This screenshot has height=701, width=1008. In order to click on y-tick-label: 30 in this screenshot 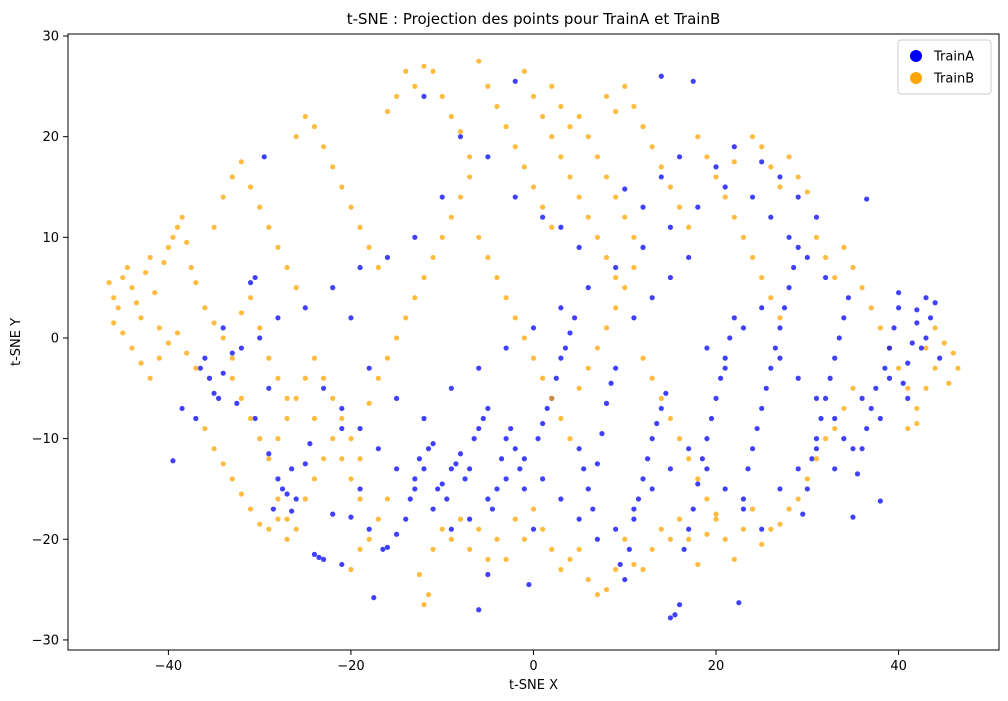, I will do `click(50, 37)`.